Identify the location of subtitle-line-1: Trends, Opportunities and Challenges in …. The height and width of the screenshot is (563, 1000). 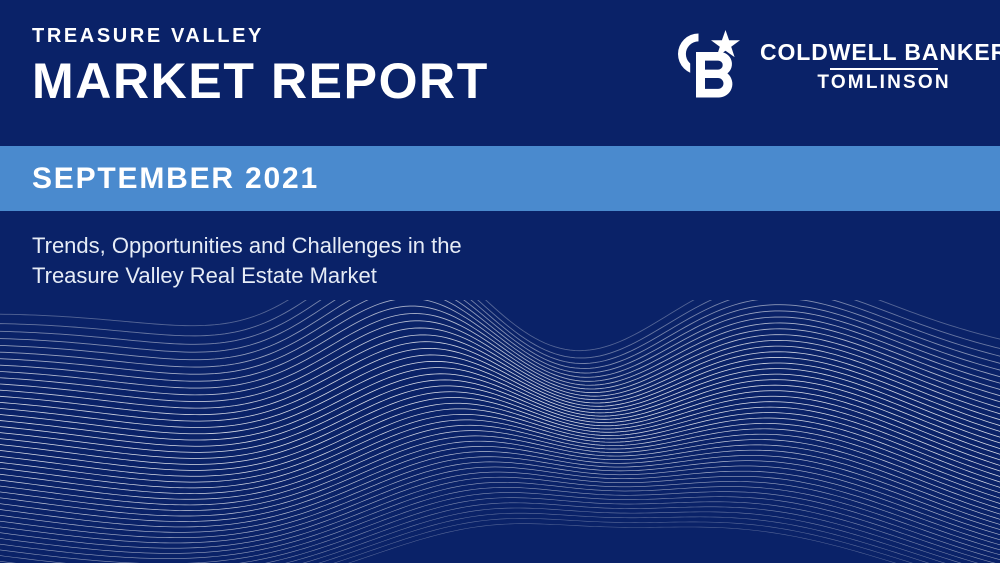
(247, 245).